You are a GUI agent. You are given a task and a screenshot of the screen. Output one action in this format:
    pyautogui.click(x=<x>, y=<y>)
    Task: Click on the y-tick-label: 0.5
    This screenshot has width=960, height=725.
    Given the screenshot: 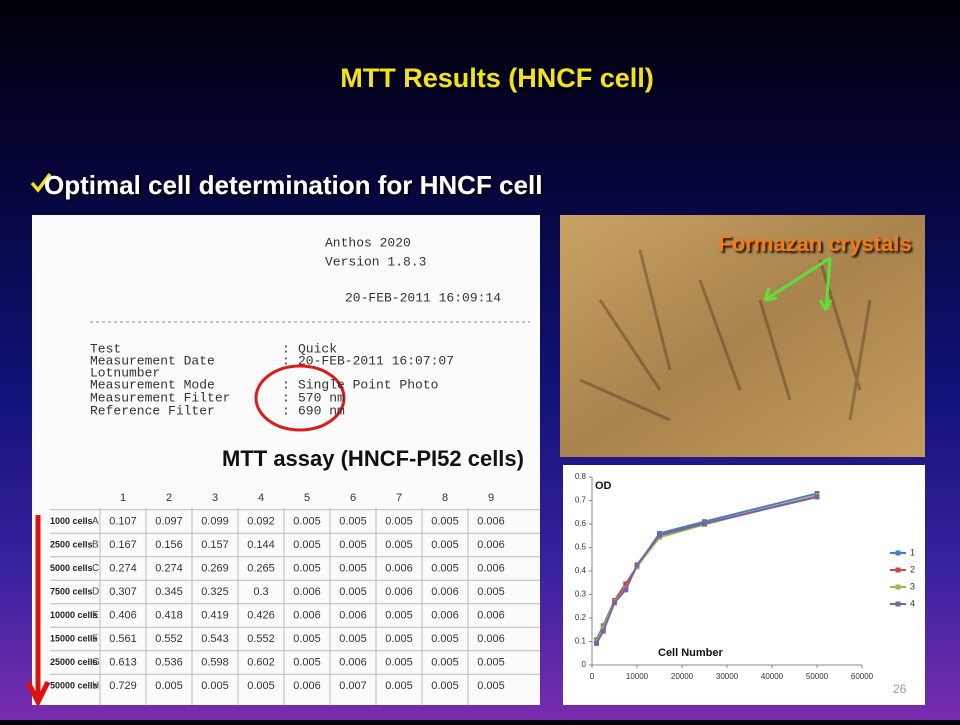 What is the action you would take?
    pyautogui.click(x=581, y=547)
    